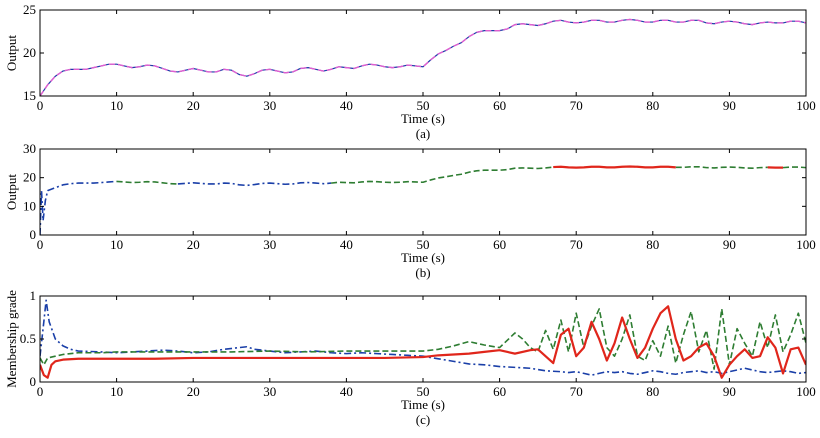 This screenshot has width=820, height=438. Describe the element at coordinates (423, 419) in the screenshot. I see `panel-caption: (c)` at that location.